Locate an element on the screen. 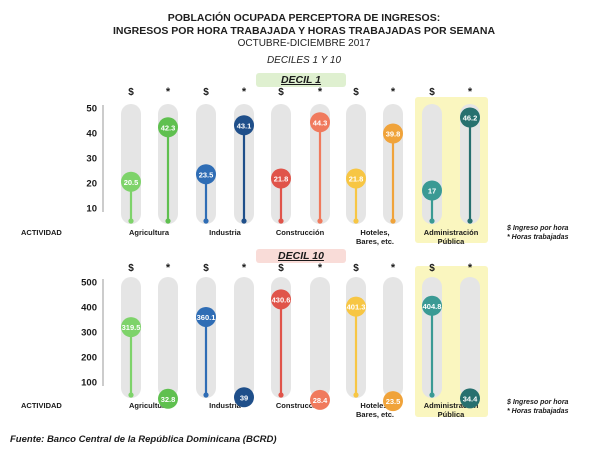 This screenshot has width=608, height=456. y-tick-label: 20 is located at coordinates (91, 184).